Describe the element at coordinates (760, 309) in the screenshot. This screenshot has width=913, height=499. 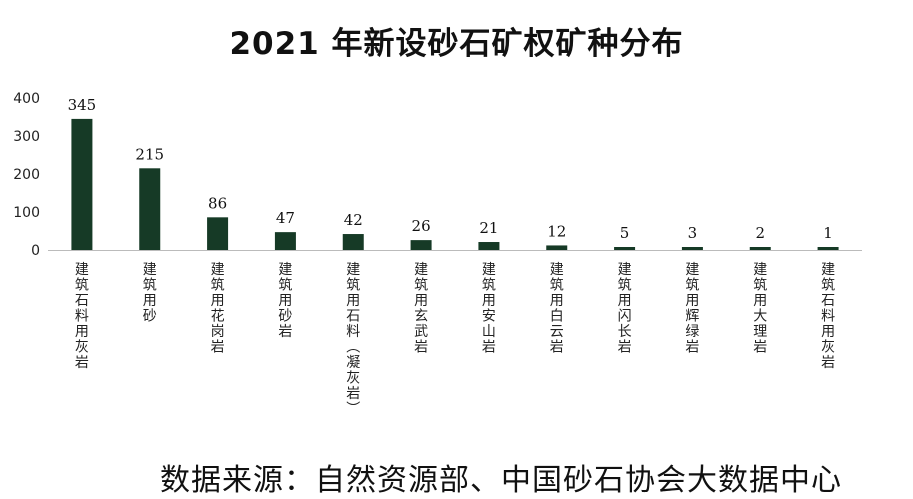
I see `category-label: 建筑用大理岩` at that location.